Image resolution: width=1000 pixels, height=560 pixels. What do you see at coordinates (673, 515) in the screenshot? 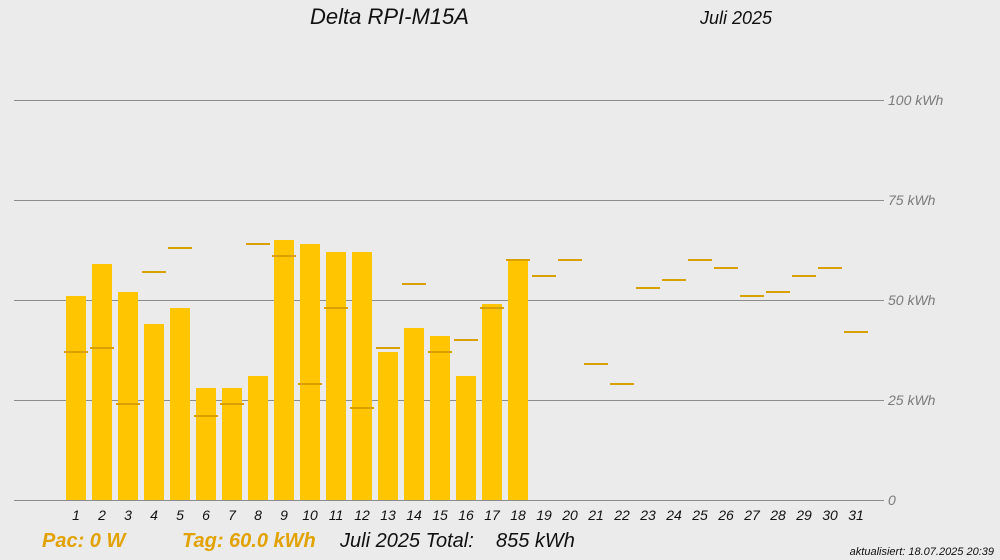
I see `x-tick-label: 24` at bounding box center [673, 515].